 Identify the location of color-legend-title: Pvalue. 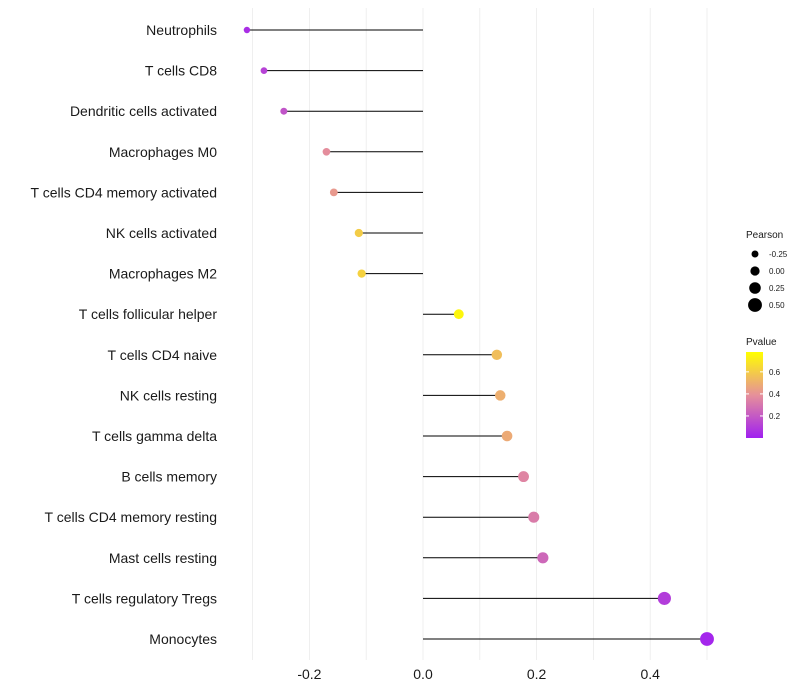
(761, 342).